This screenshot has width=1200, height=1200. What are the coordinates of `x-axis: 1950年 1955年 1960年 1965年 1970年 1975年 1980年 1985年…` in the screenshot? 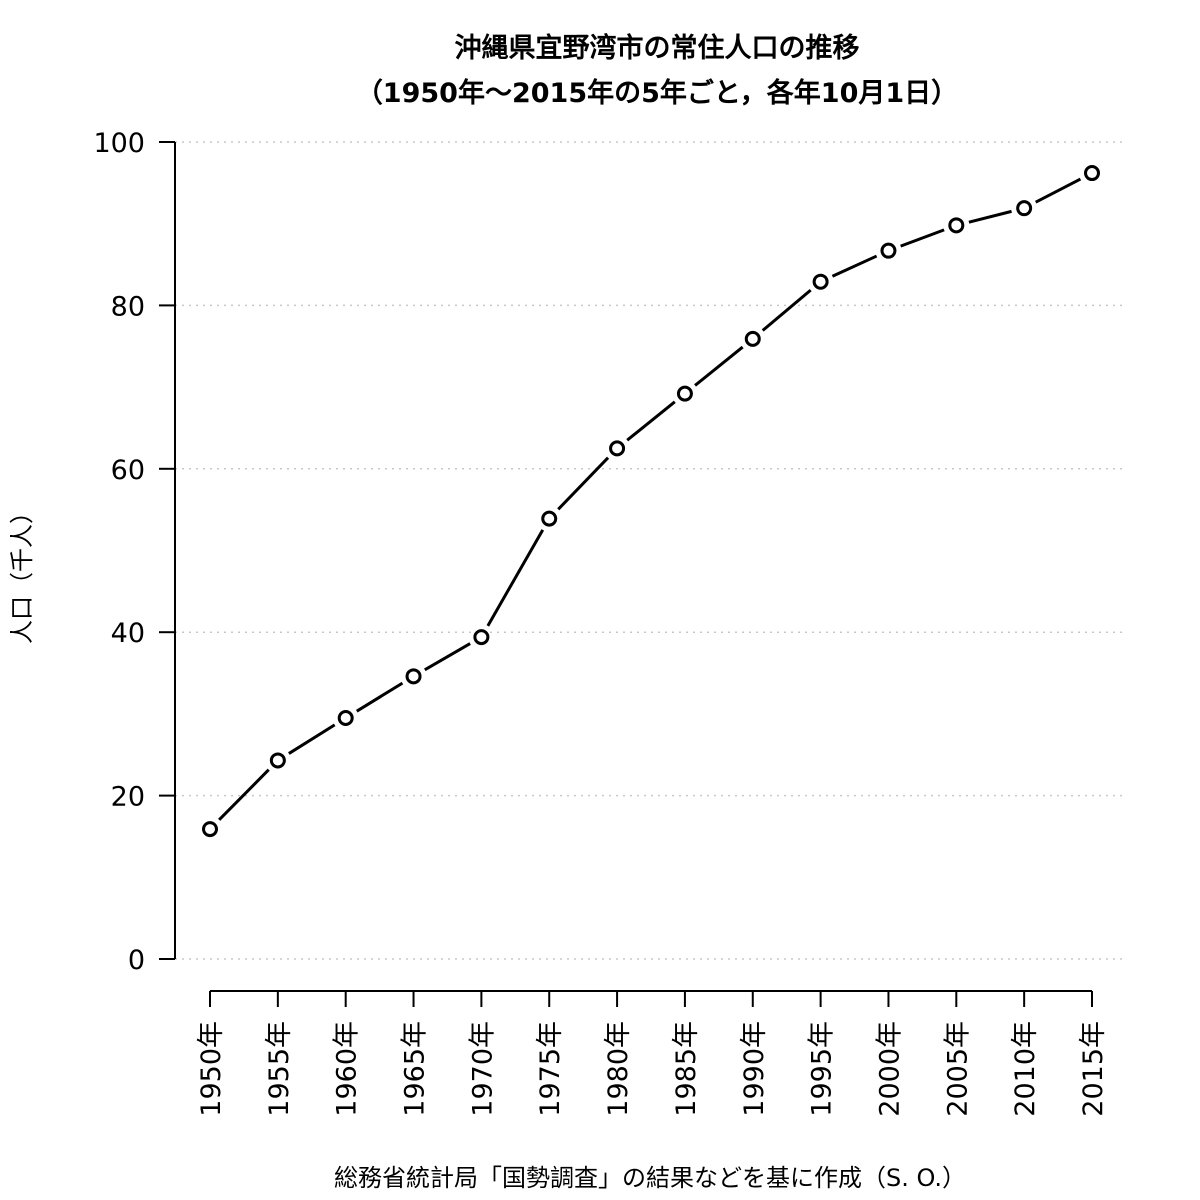 It's located at (652, 1053).